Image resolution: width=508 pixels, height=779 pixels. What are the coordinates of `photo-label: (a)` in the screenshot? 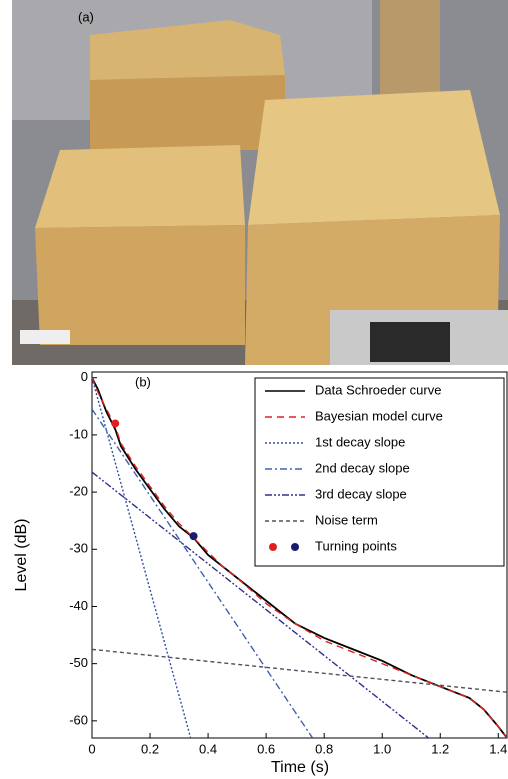 It's located at (86, 16).